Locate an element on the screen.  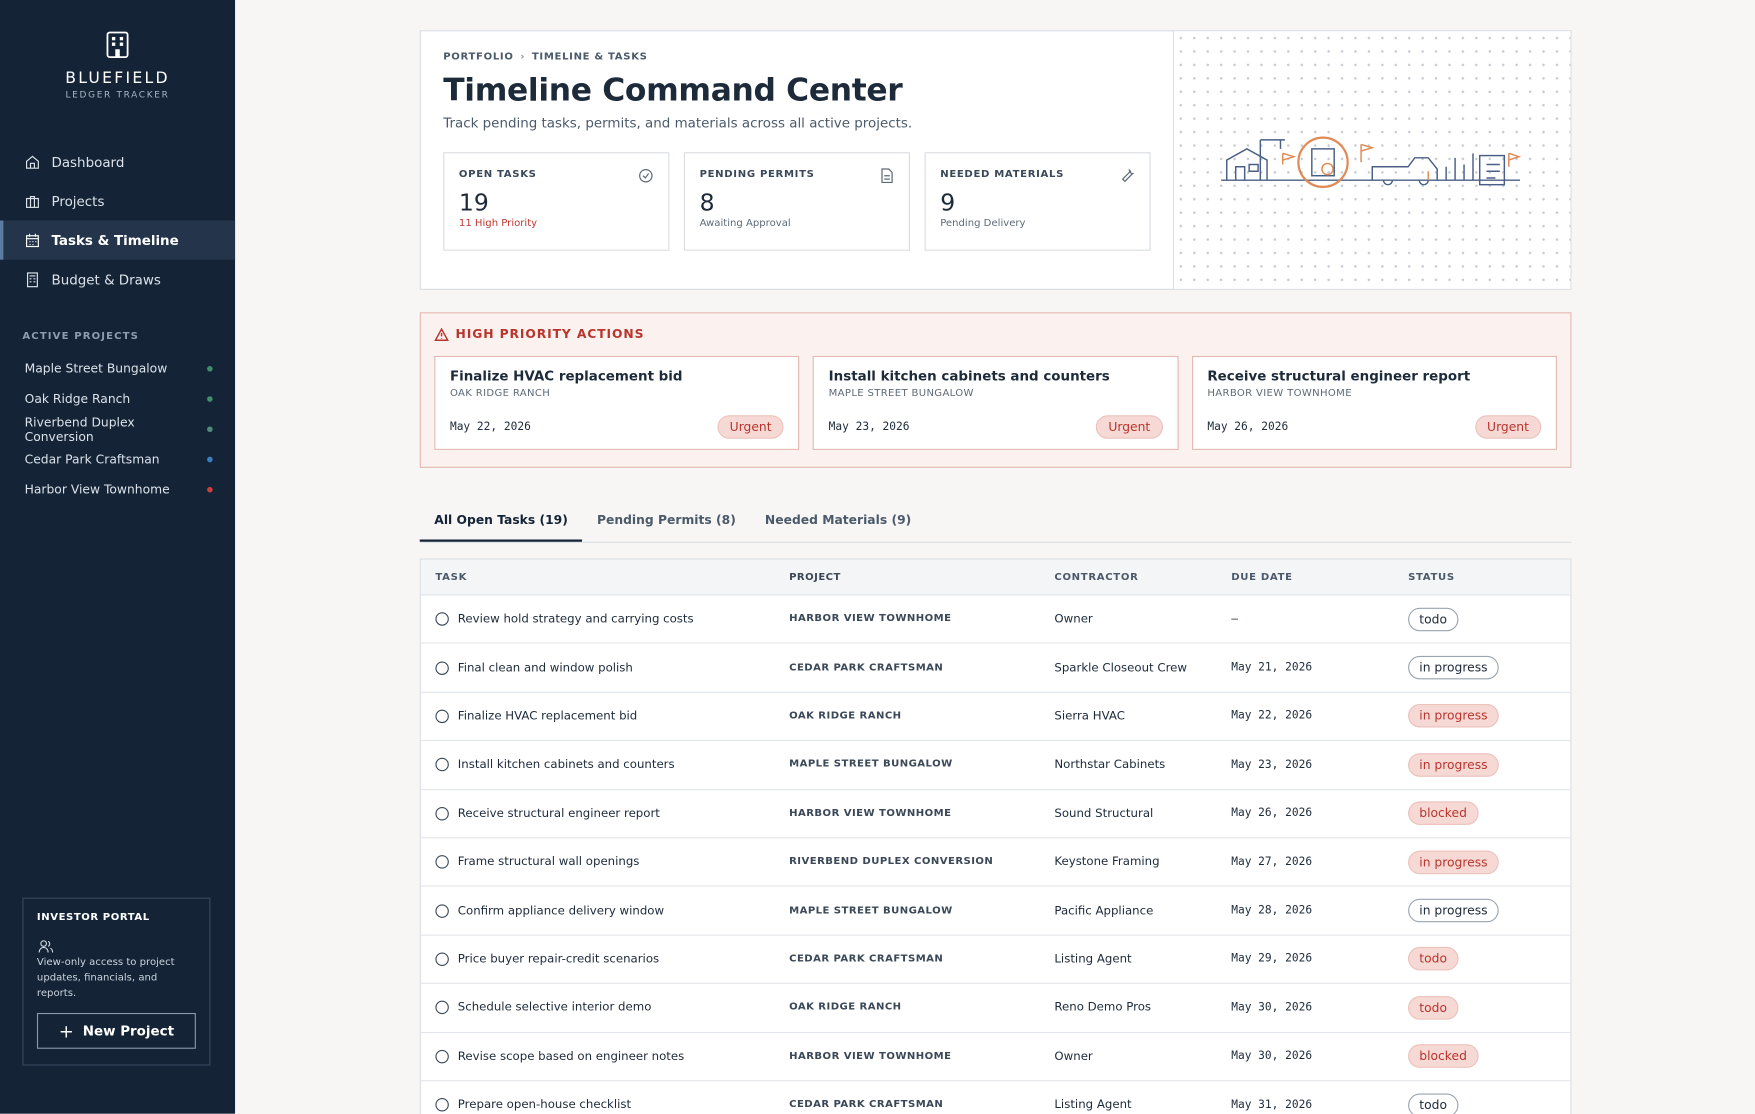
due-date-cell: May 22, 2026 is located at coordinates (1272, 716).